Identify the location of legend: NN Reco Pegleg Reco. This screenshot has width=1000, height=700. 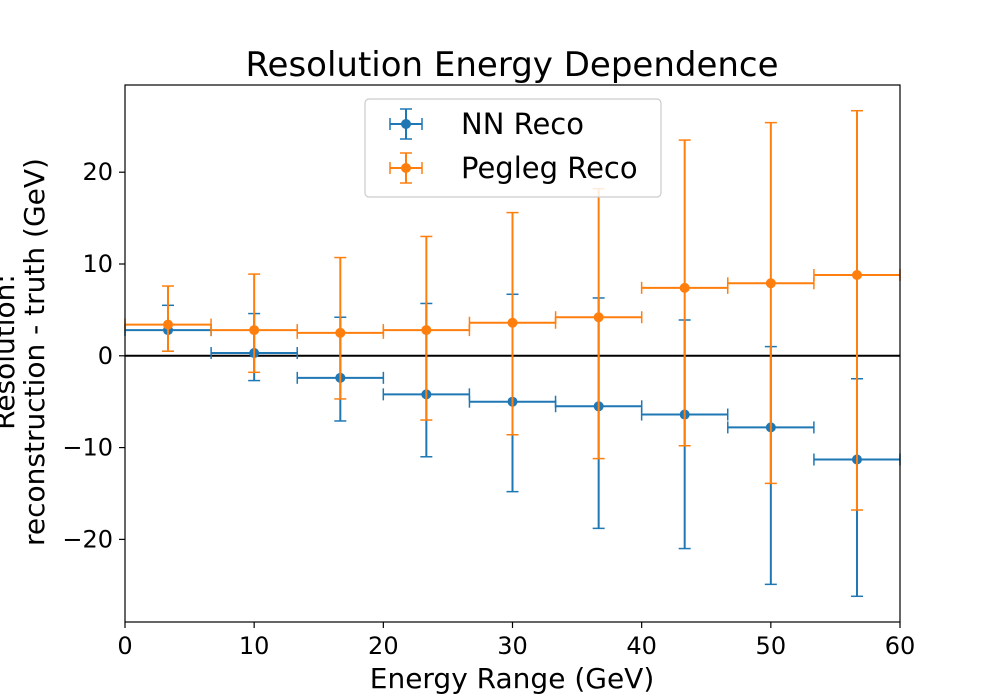
(513, 148).